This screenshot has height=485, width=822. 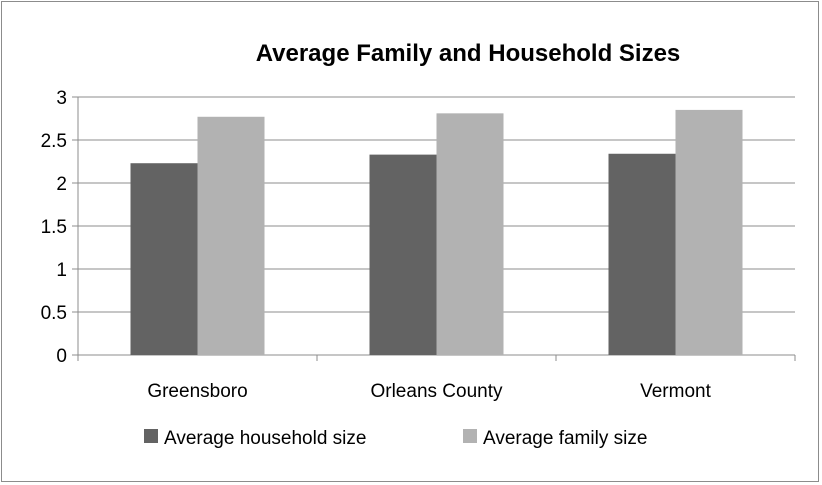 What do you see at coordinates (61, 98) in the screenshot?
I see `y-tick-label: 3` at bounding box center [61, 98].